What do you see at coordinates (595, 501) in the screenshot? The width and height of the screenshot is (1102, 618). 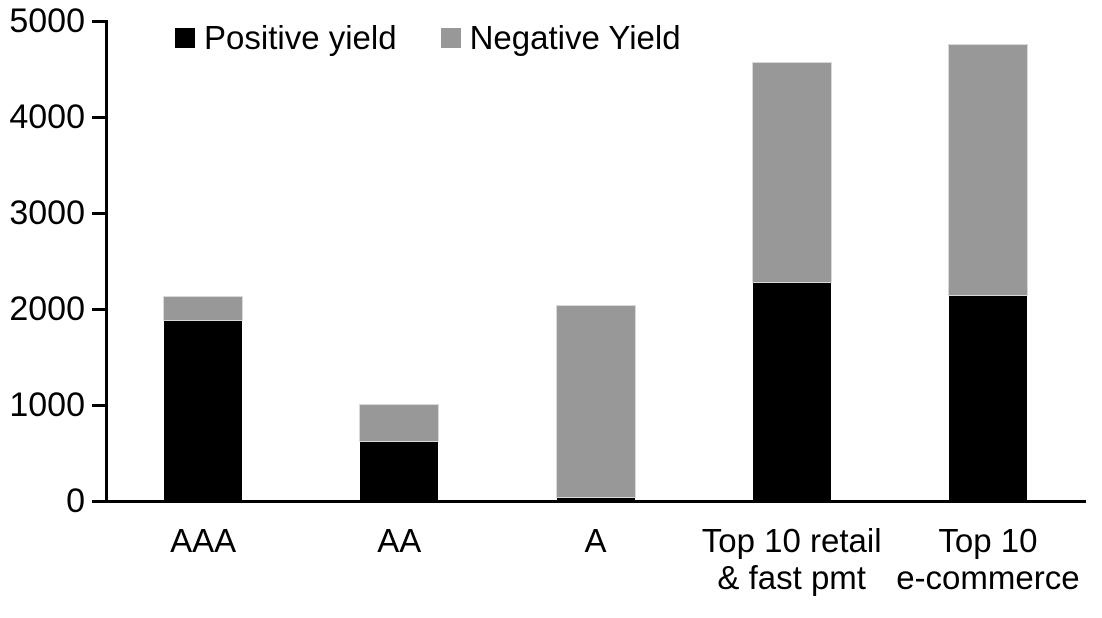 I see `x-axis-line` at bounding box center [595, 501].